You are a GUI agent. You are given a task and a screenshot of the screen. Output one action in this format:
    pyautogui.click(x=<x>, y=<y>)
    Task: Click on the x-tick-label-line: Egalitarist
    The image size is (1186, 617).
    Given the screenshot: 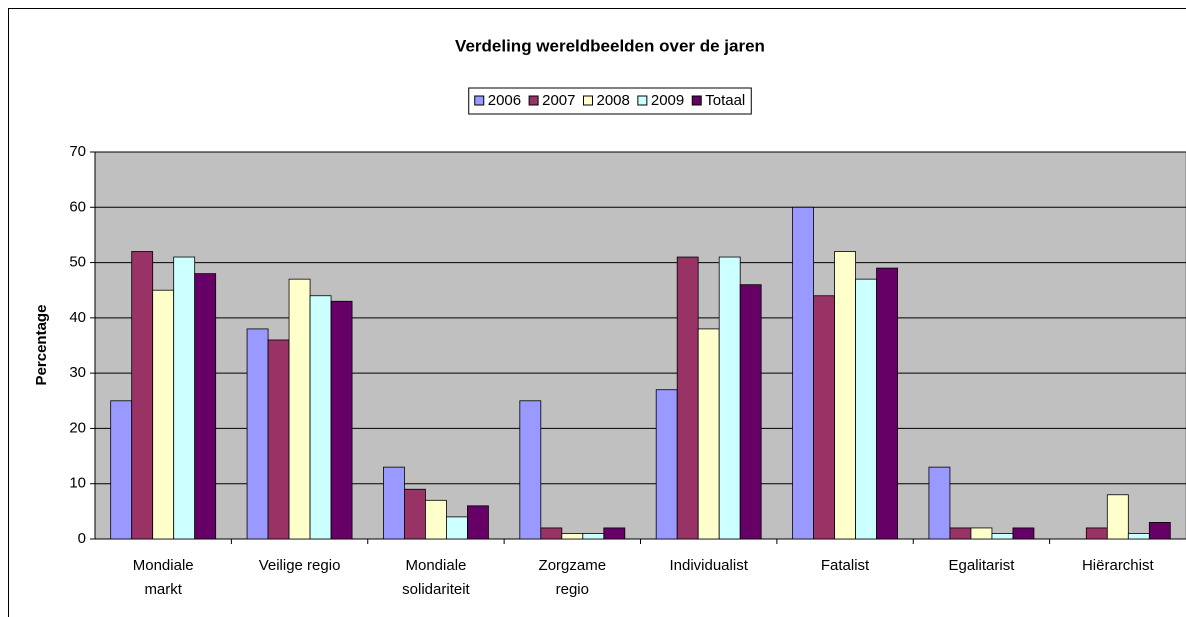 What is the action you would take?
    pyautogui.click(x=982, y=565)
    